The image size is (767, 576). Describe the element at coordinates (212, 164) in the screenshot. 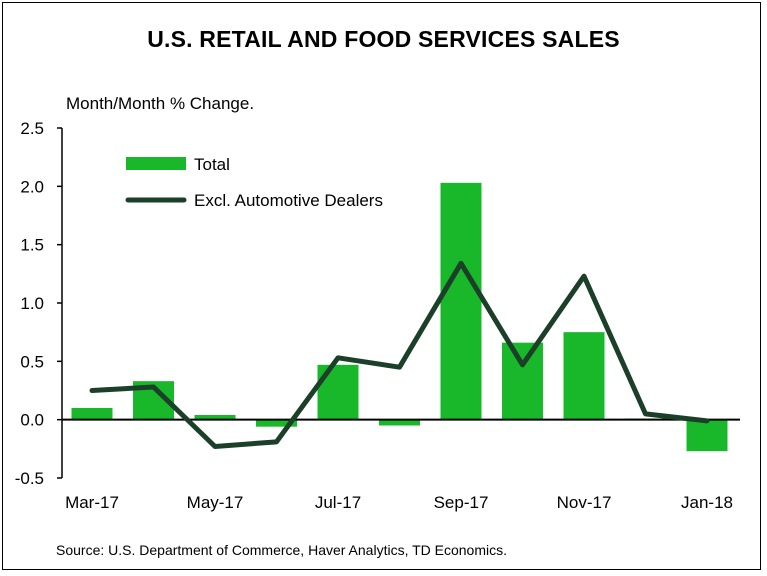

I see `legend-label-total: Total` at that location.